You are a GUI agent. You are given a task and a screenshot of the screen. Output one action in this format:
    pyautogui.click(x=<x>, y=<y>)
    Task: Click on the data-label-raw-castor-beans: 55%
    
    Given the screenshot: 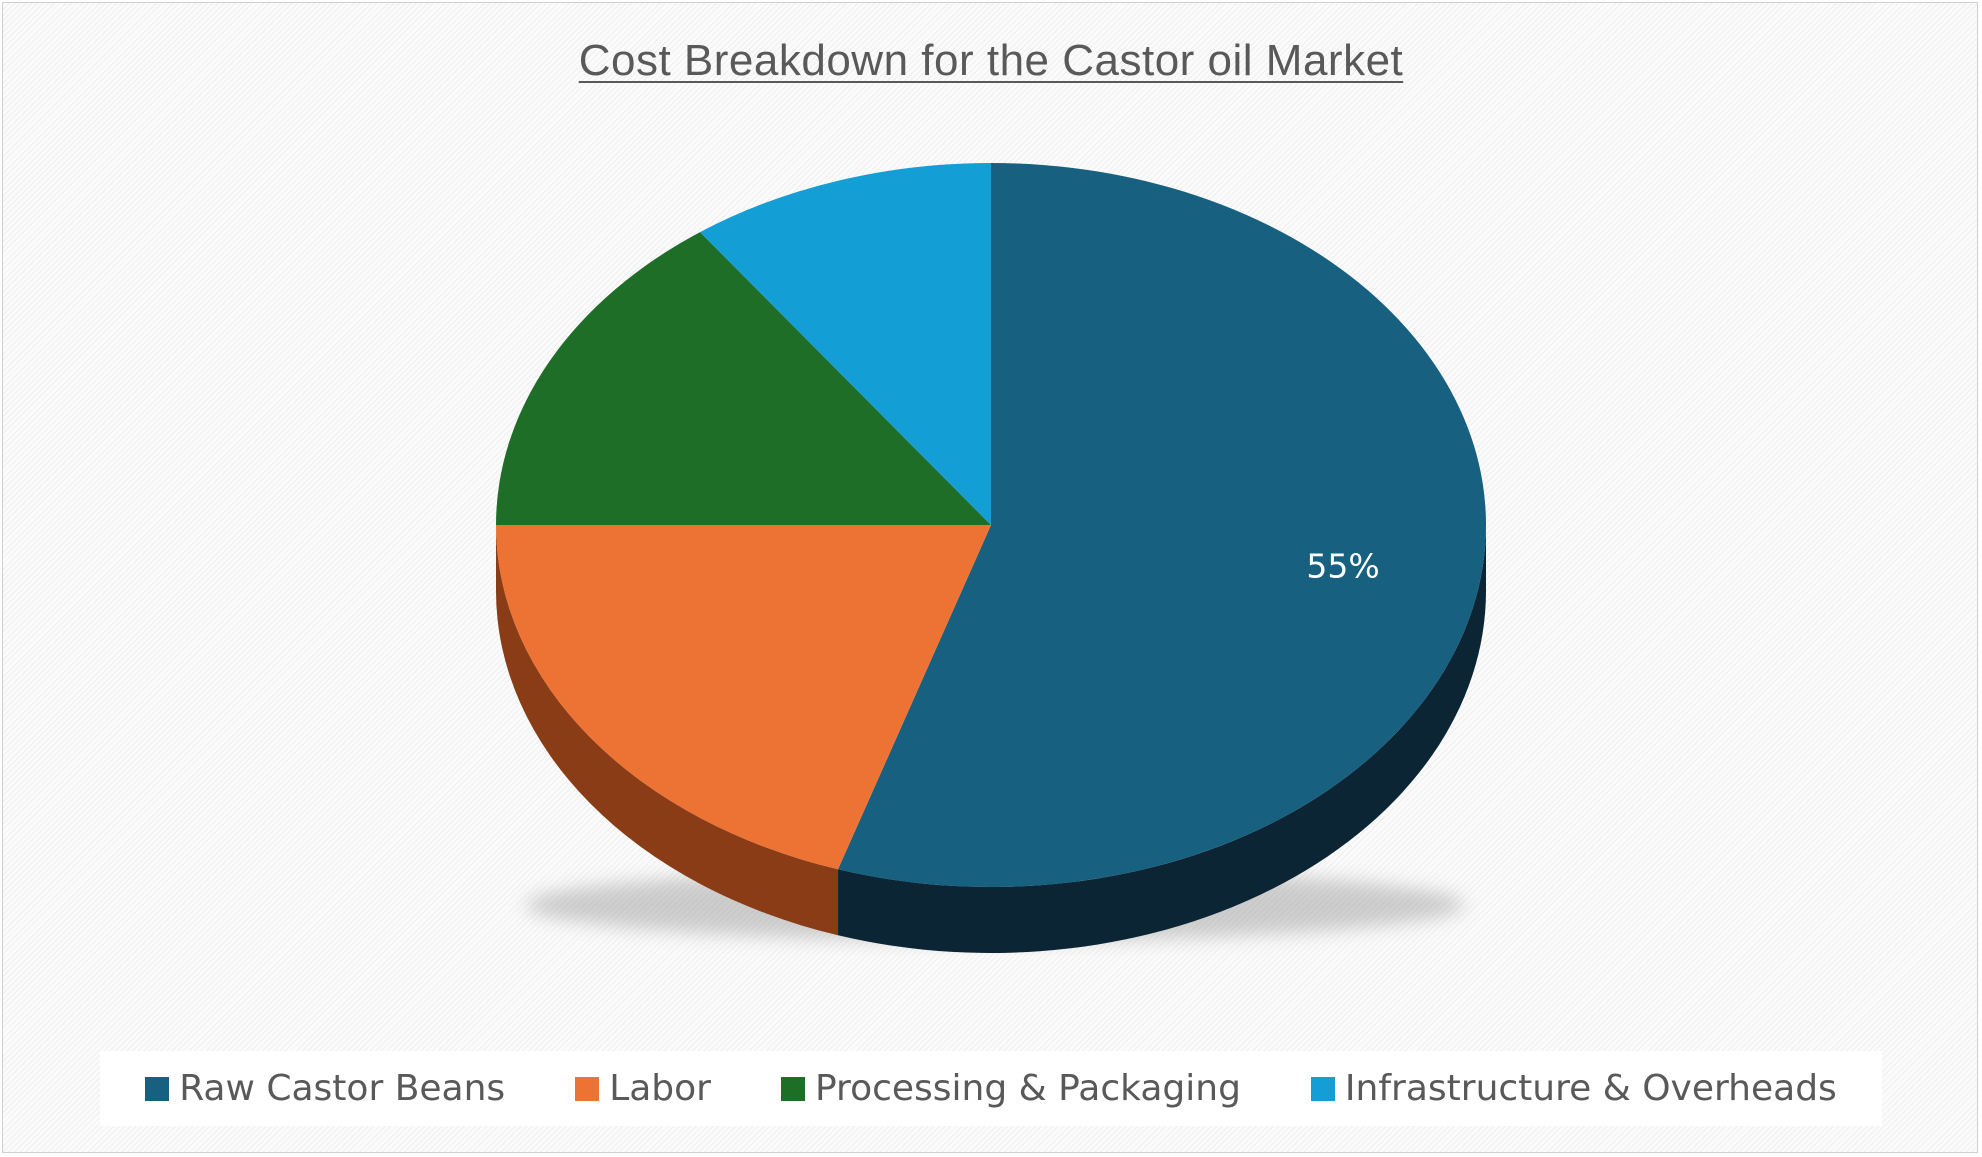 What is the action you would take?
    pyautogui.click(x=1342, y=565)
    